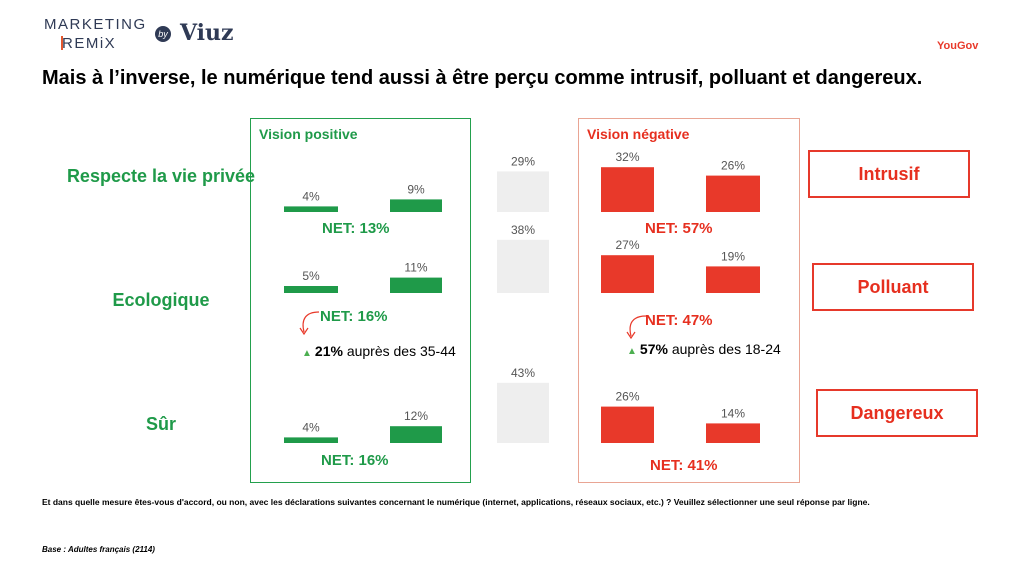  I want to click on row-label-privacy: Respecte la vie privée, so click(161, 176).